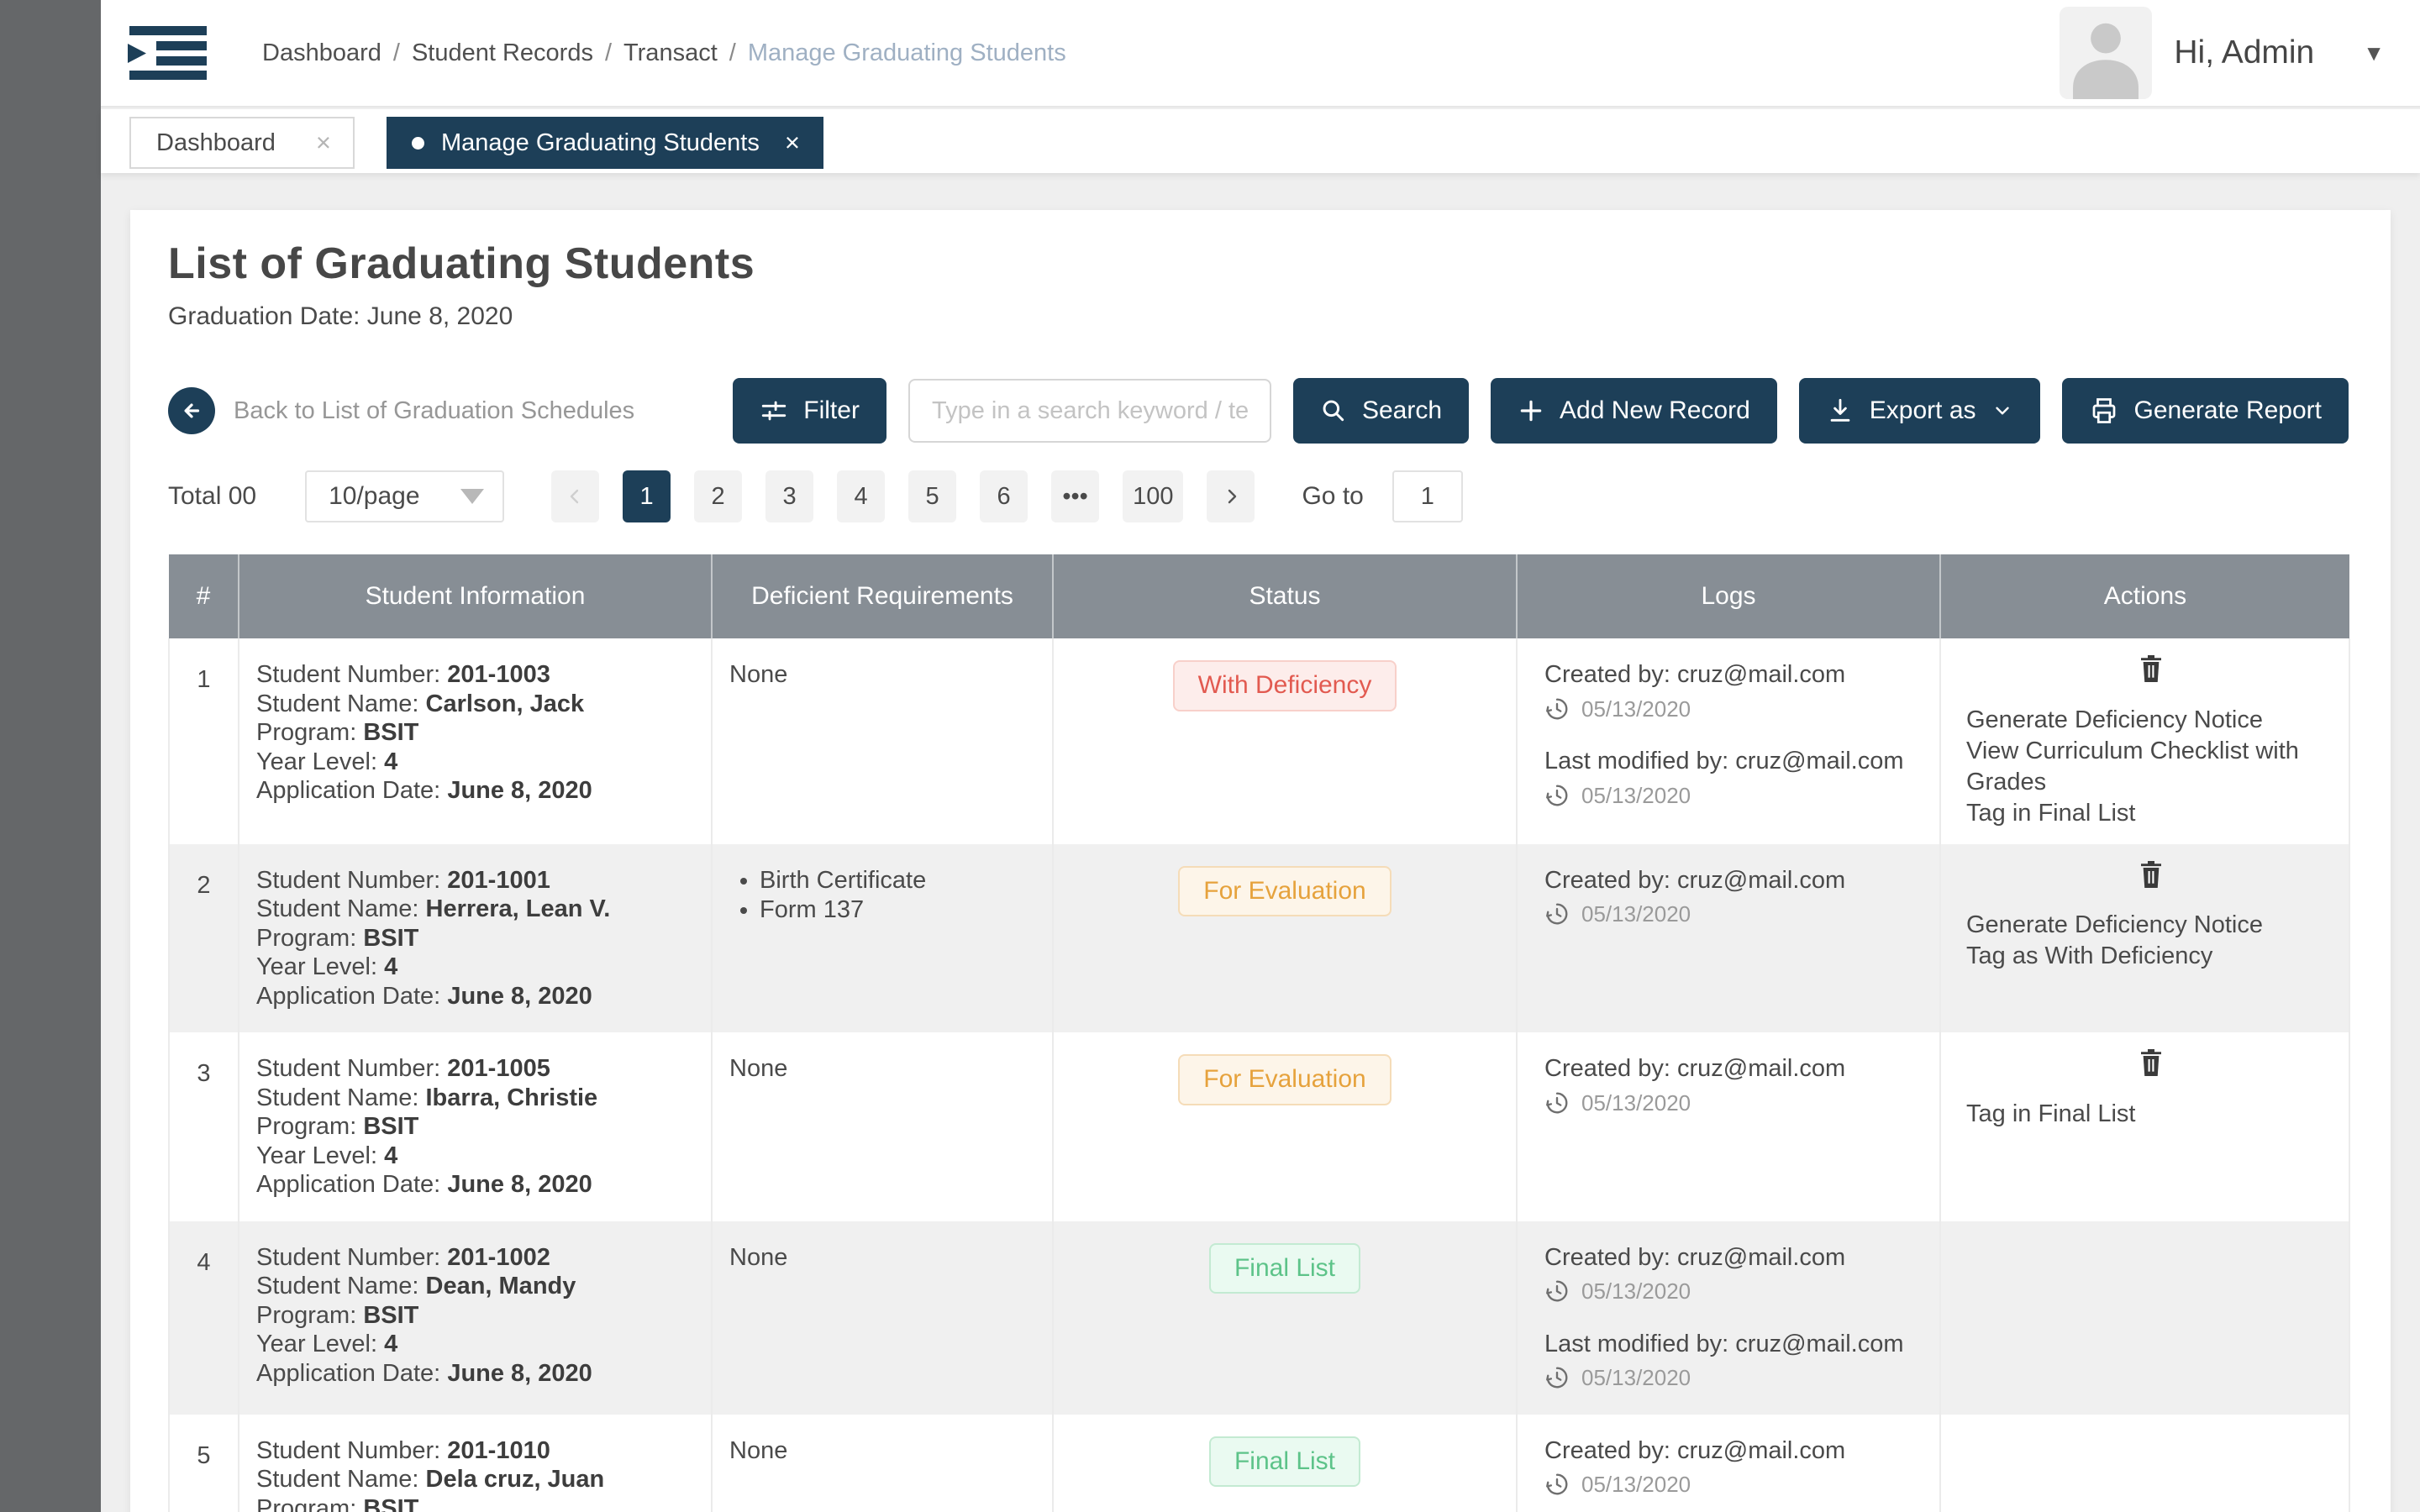  What do you see at coordinates (420, 703) in the screenshot?
I see `student-field: Student Name: Carlson, Jack` at bounding box center [420, 703].